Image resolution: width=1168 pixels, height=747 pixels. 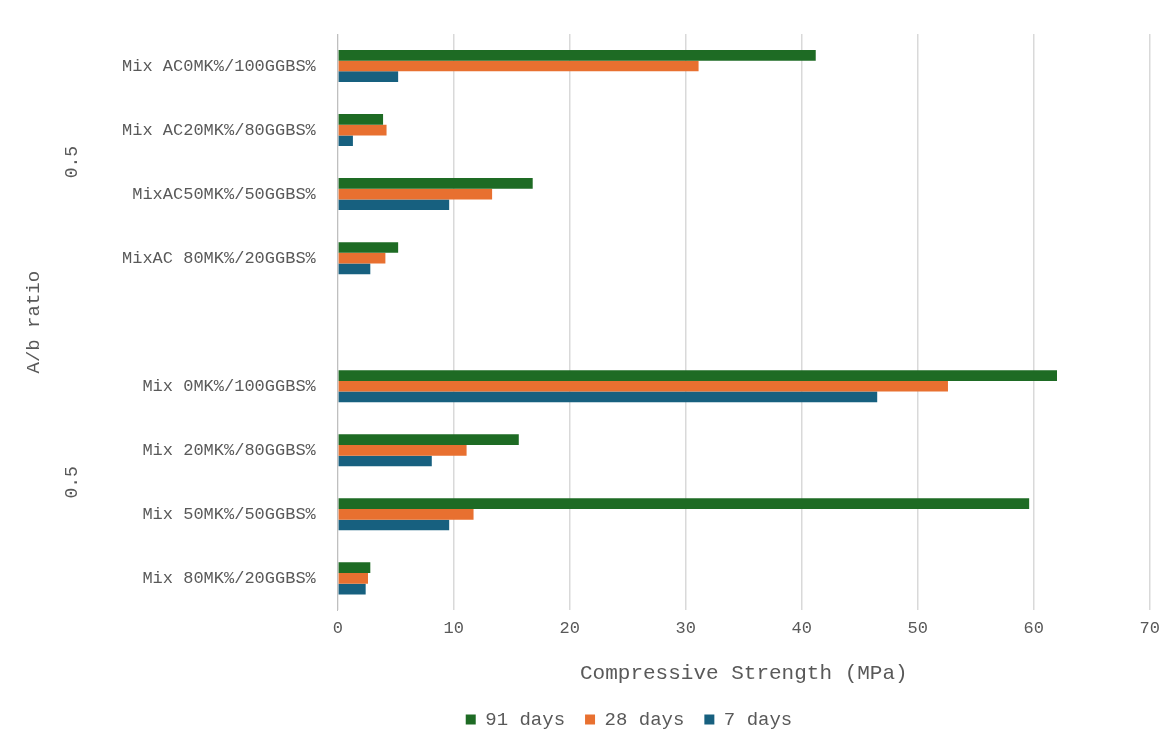 What do you see at coordinates (525, 719) in the screenshot?
I see `legend-label: 91 days` at bounding box center [525, 719].